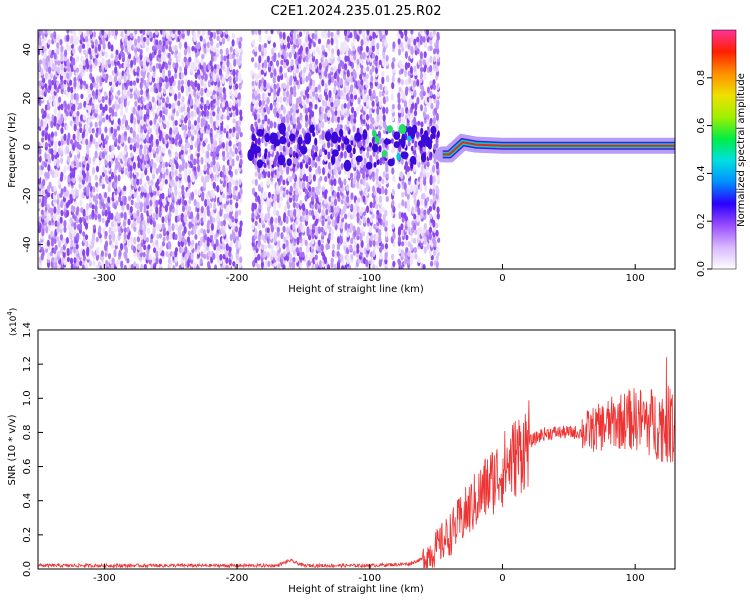  I want to click on x-tick-label: 0, so click(502, 278).